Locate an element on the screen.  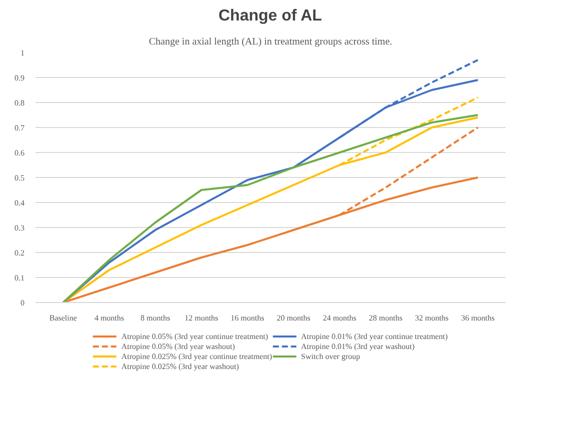
x-tick-label: 20 months is located at coordinates (293, 318).